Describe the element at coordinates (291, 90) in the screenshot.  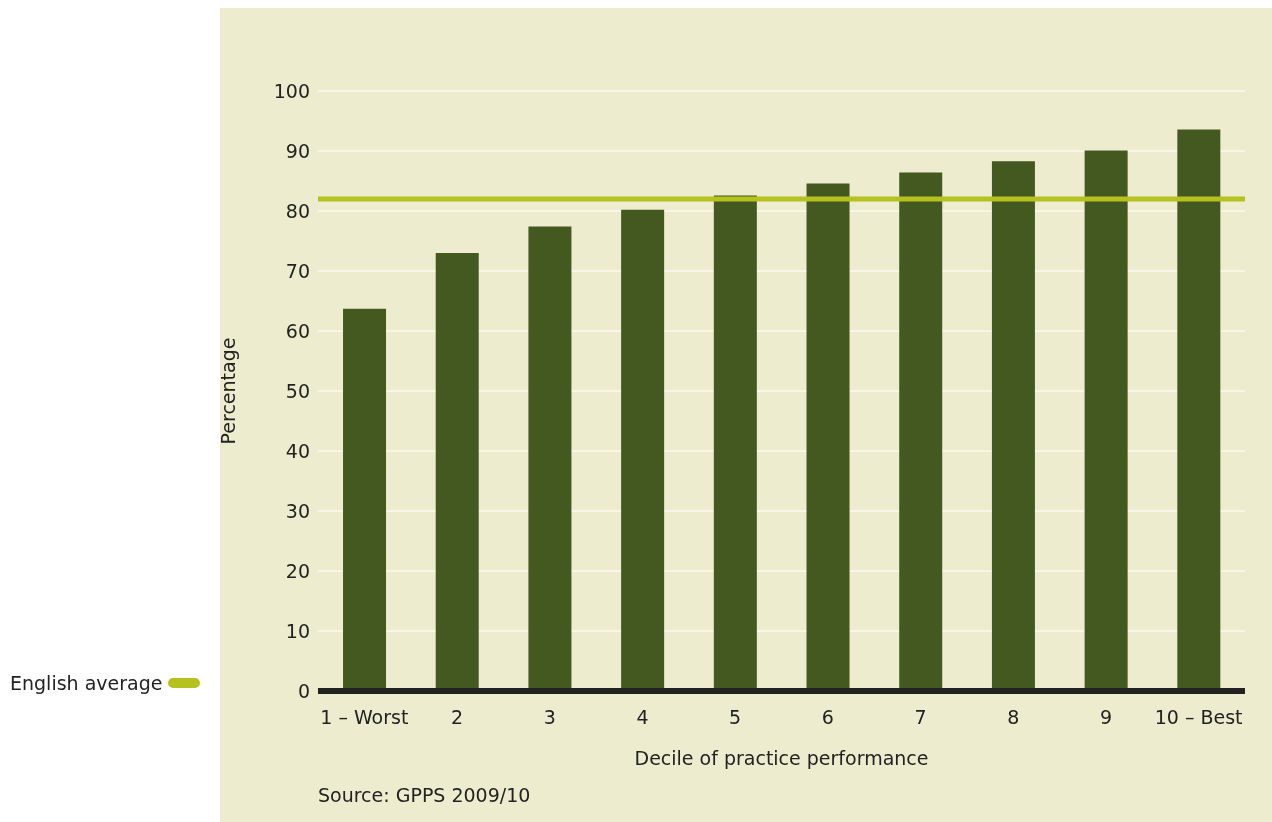
I see `y-tick-label: 100` at that location.